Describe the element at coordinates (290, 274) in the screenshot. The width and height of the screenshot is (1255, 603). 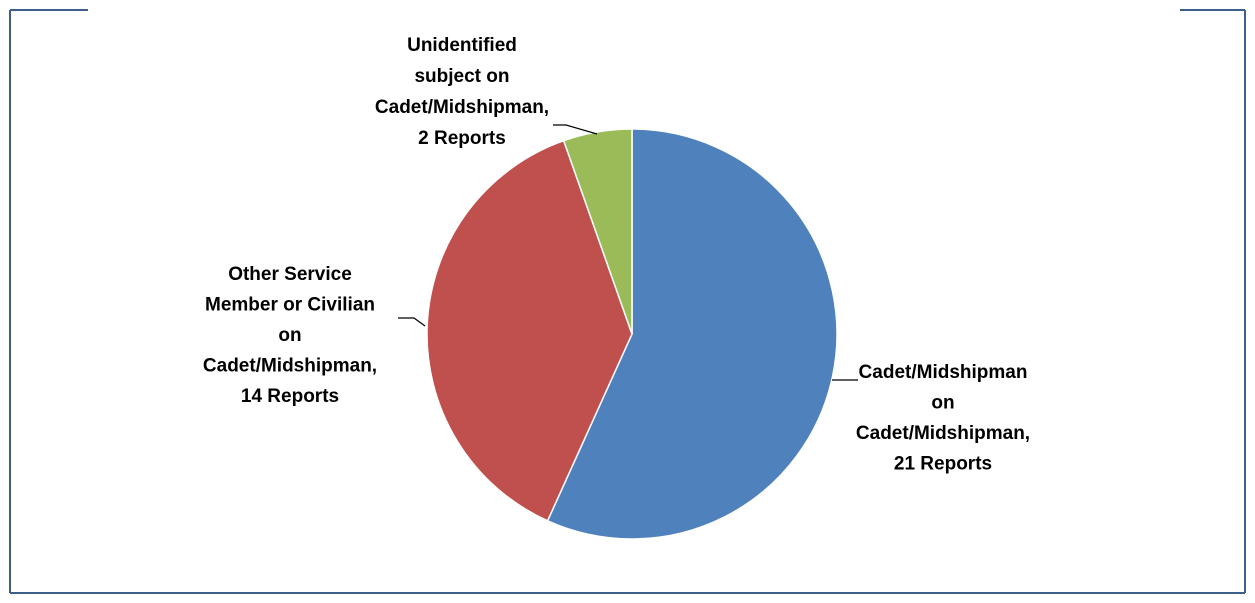
I see `data-label: Other Service` at that location.